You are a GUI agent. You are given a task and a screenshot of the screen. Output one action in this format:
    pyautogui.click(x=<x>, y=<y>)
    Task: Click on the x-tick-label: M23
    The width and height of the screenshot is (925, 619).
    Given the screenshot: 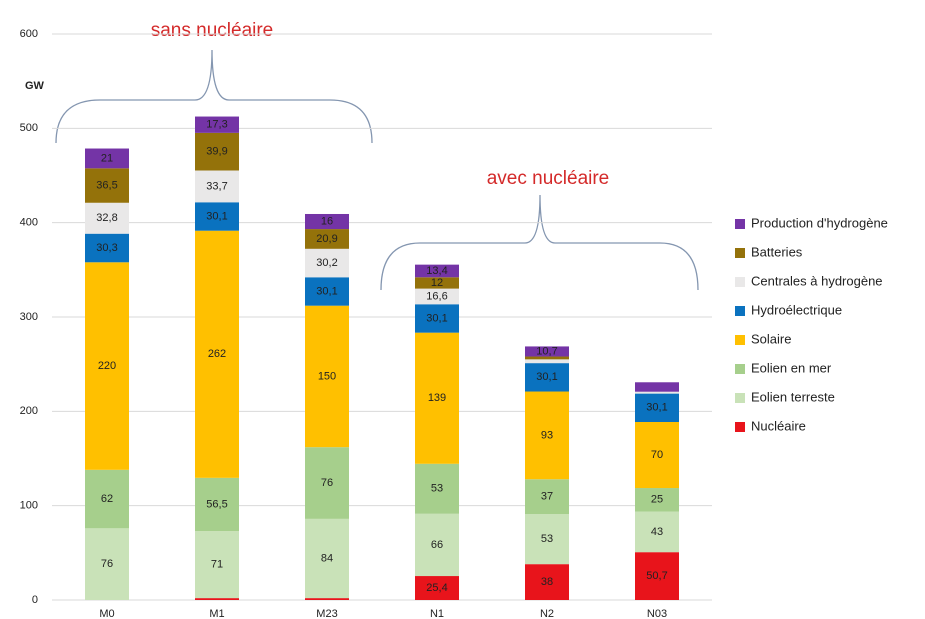 What is the action you would take?
    pyautogui.click(x=326, y=613)
    